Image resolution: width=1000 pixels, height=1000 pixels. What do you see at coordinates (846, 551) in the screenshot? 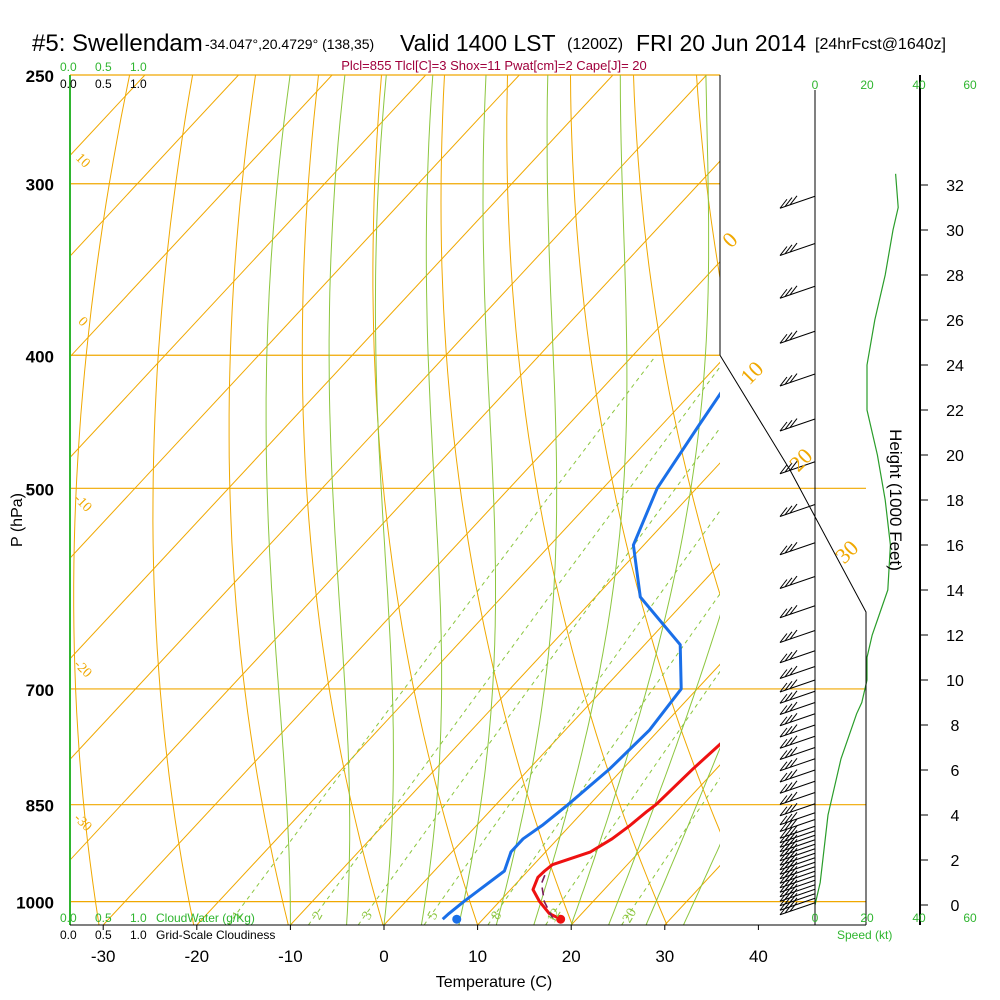
I see `isotherm-label: 30` at bounding box center [846, 551].